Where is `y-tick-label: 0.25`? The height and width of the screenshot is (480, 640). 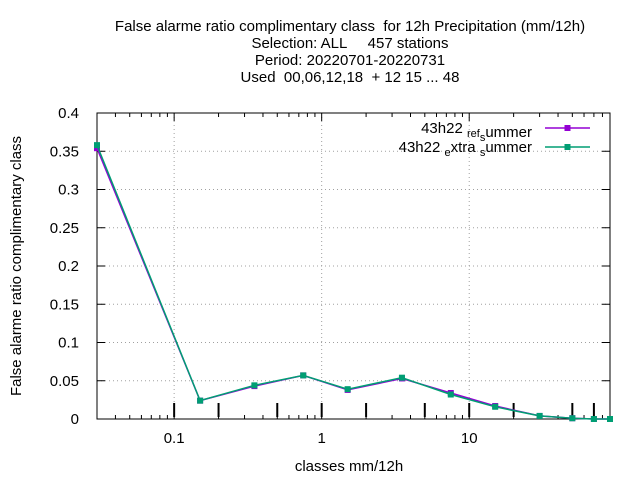
y-tick-label: 0.25 is located at coordinates (64, 228).